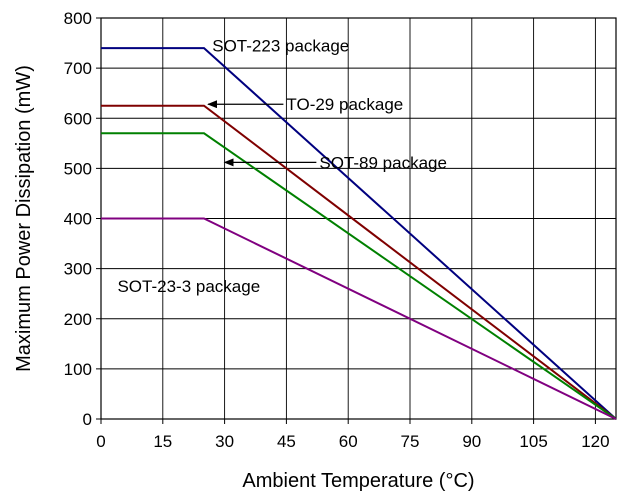  What do you see at coordinates (78, 68) in the screenshot?
I see `y-tick-label: 700` at bounding box center [78, 68].